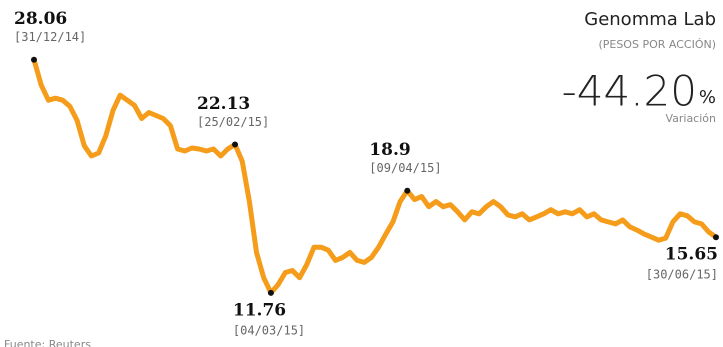 This screenshot has height=347, width=723. Describe the element at coordinates (269, 330) in the screenshot. I see `date-label: [04/03/15]` at that location.